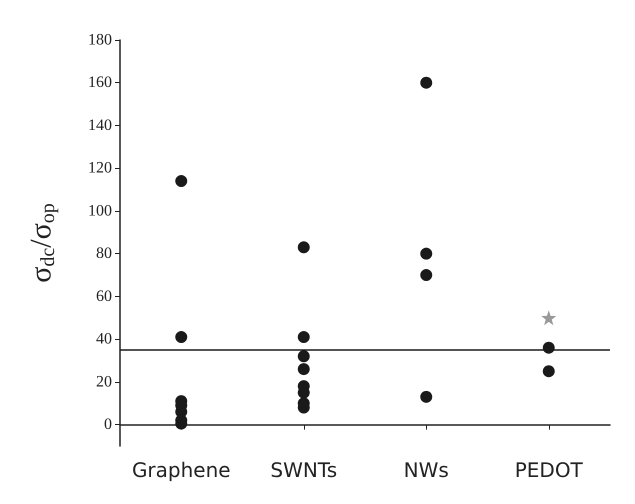 The height and width of the screenshot is (504, 635). What do you see at coordinates (104, 339) in the screenshot?
I see `y-tick-label: 40` at bounding box center [104, 339].